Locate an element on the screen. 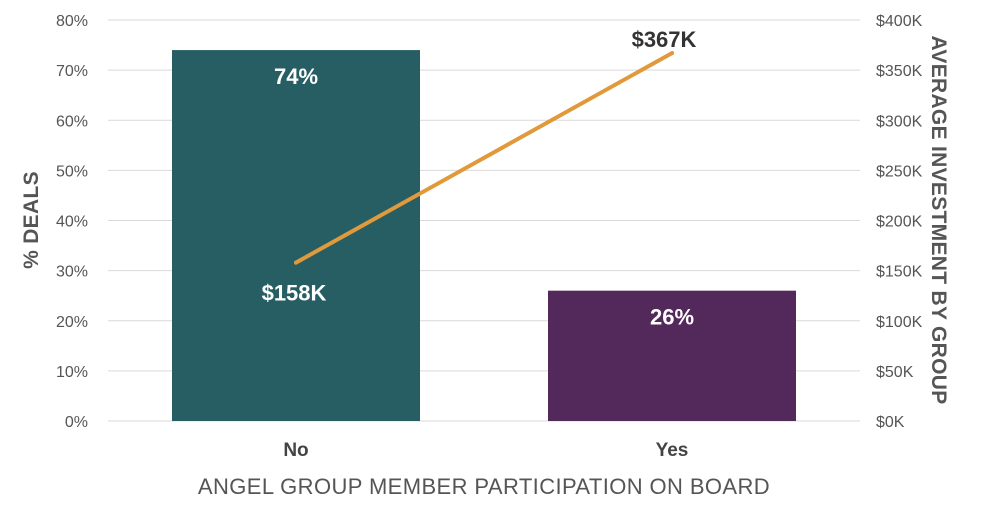 Image resolution: width=1008 pixels, height=510 pixels. right-tick-label: $300K is located at coordinates (899, 121).